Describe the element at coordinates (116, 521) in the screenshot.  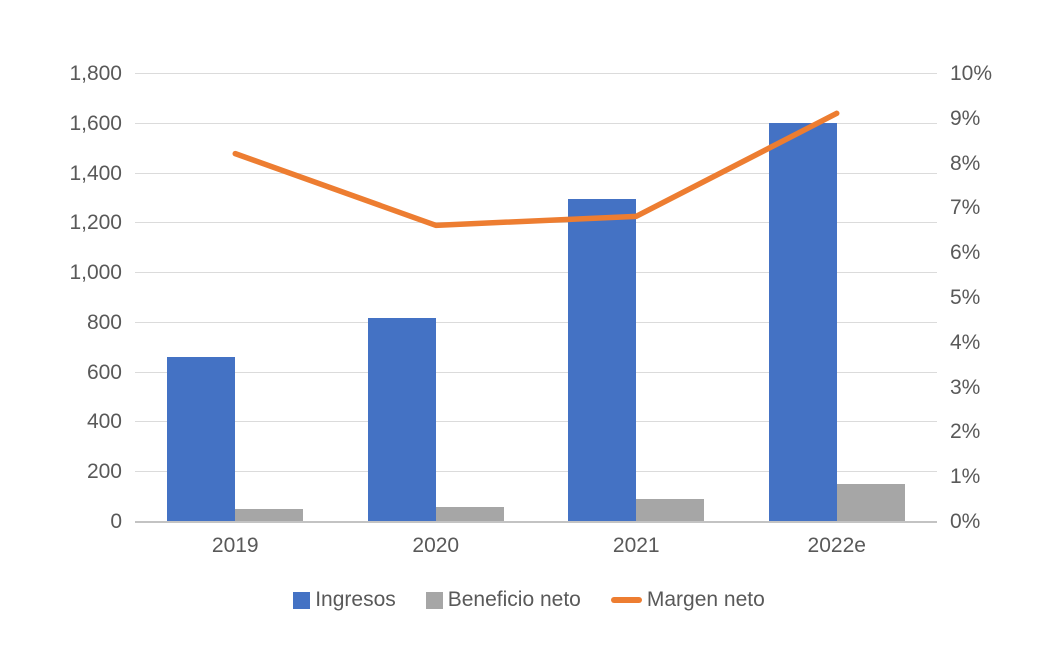
I see `y-axis-left-tick: 0` at that location.